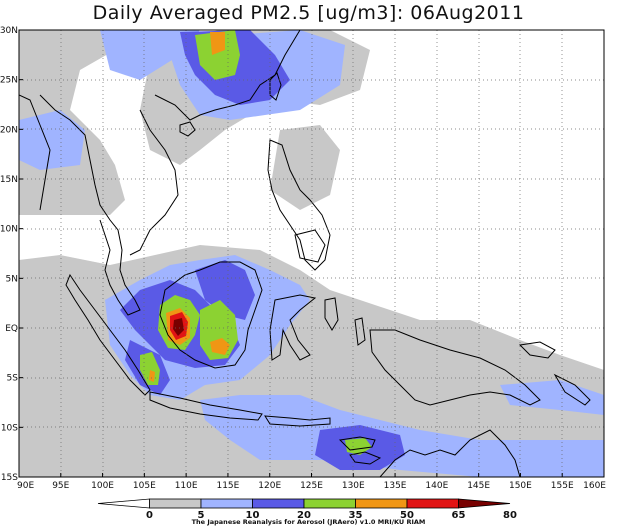 The width and height of the screenshot is (617, 529). I want to click on lat-tick-label: 15N, so click(9, 180).